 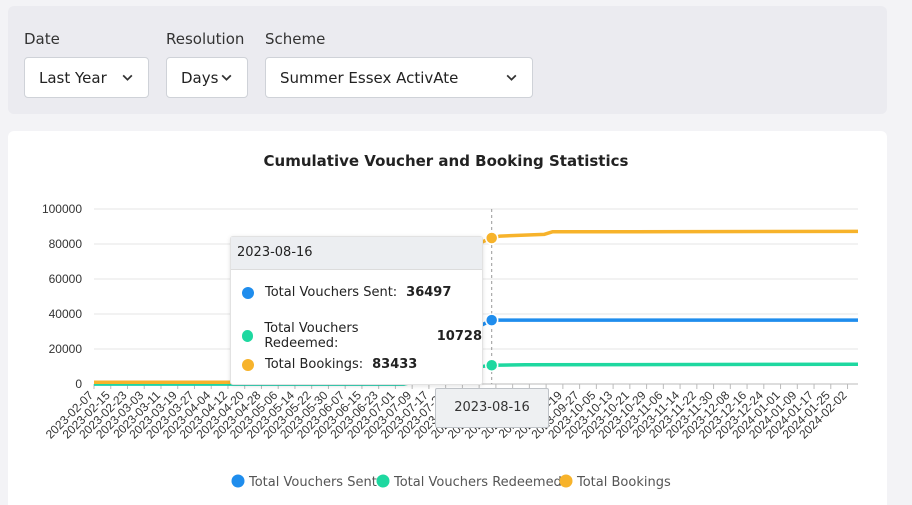 I want to click on crosshair, so click(x=491, y=296).